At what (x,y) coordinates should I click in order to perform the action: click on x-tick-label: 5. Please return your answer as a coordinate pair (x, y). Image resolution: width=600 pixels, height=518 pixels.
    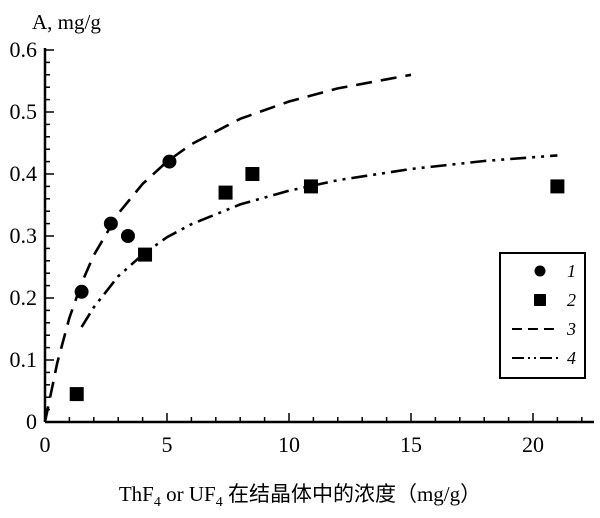
    Looking at the image, I should click on (167, 444).